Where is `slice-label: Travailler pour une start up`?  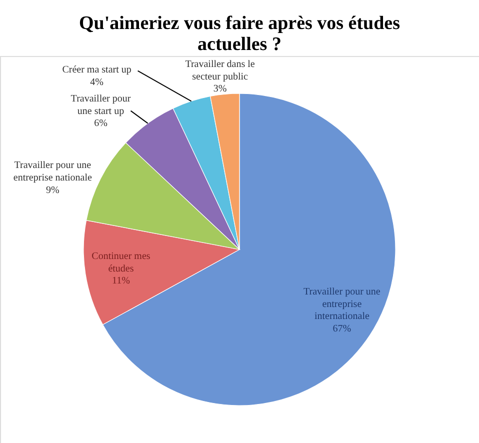
slice-label: Travailler pour une start up is located at coordinates (101, 105).